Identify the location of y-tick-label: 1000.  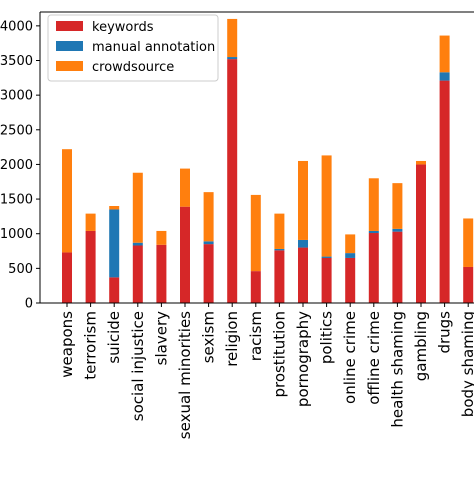
(16, 234).